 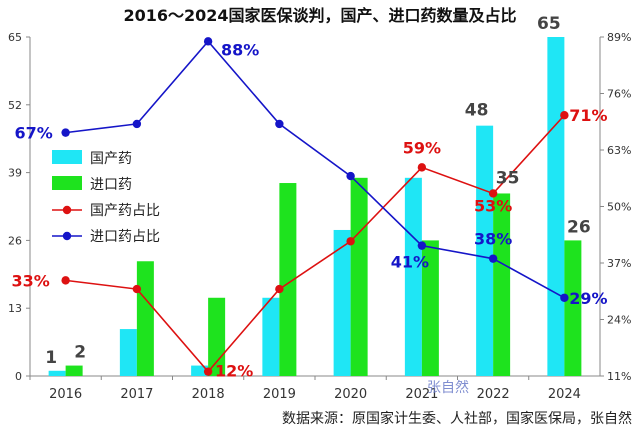 I want to click on left-tick-label: 26, so click(x=15, y=240).